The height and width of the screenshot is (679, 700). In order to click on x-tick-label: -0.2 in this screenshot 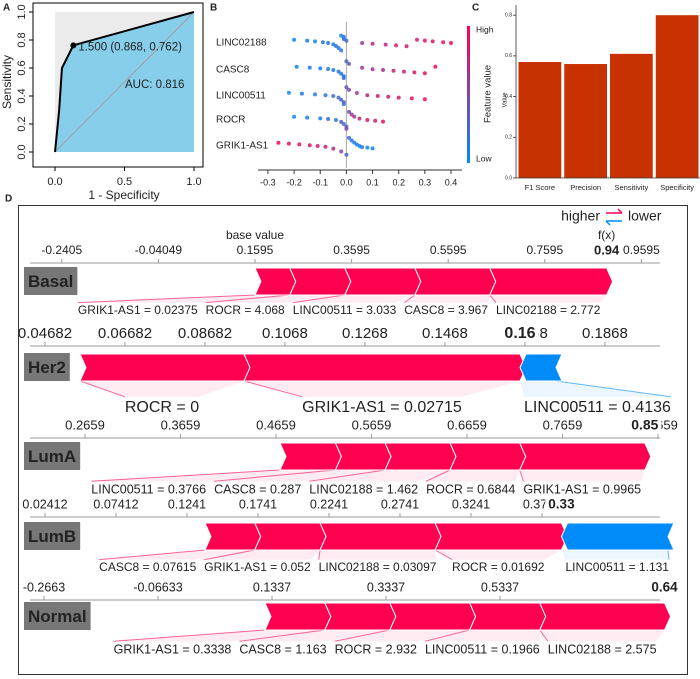, I will do `click(294, 182)`.